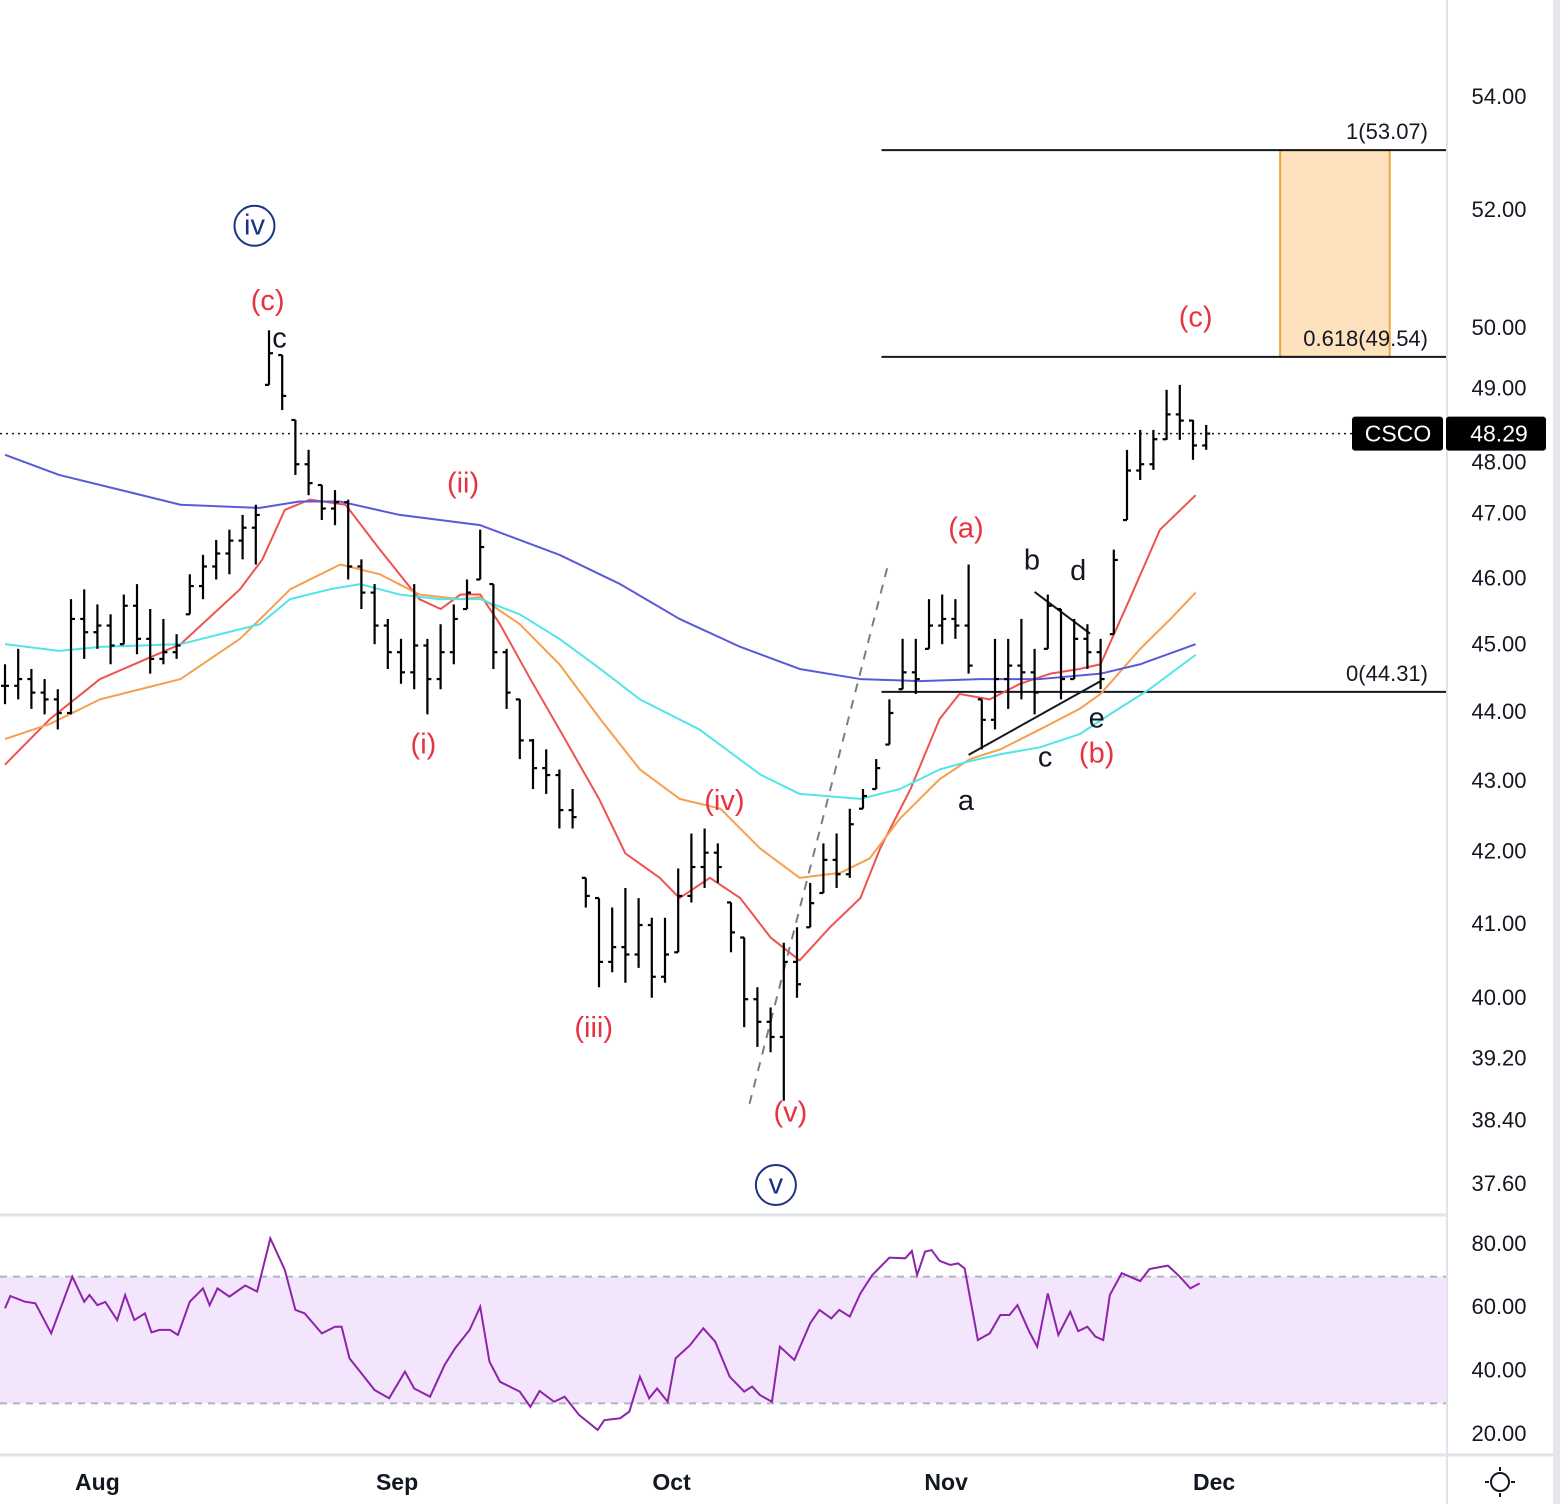 The height and width of the screenshot is (1504, 1560). I want to click on trendlines, so click(925, 834).